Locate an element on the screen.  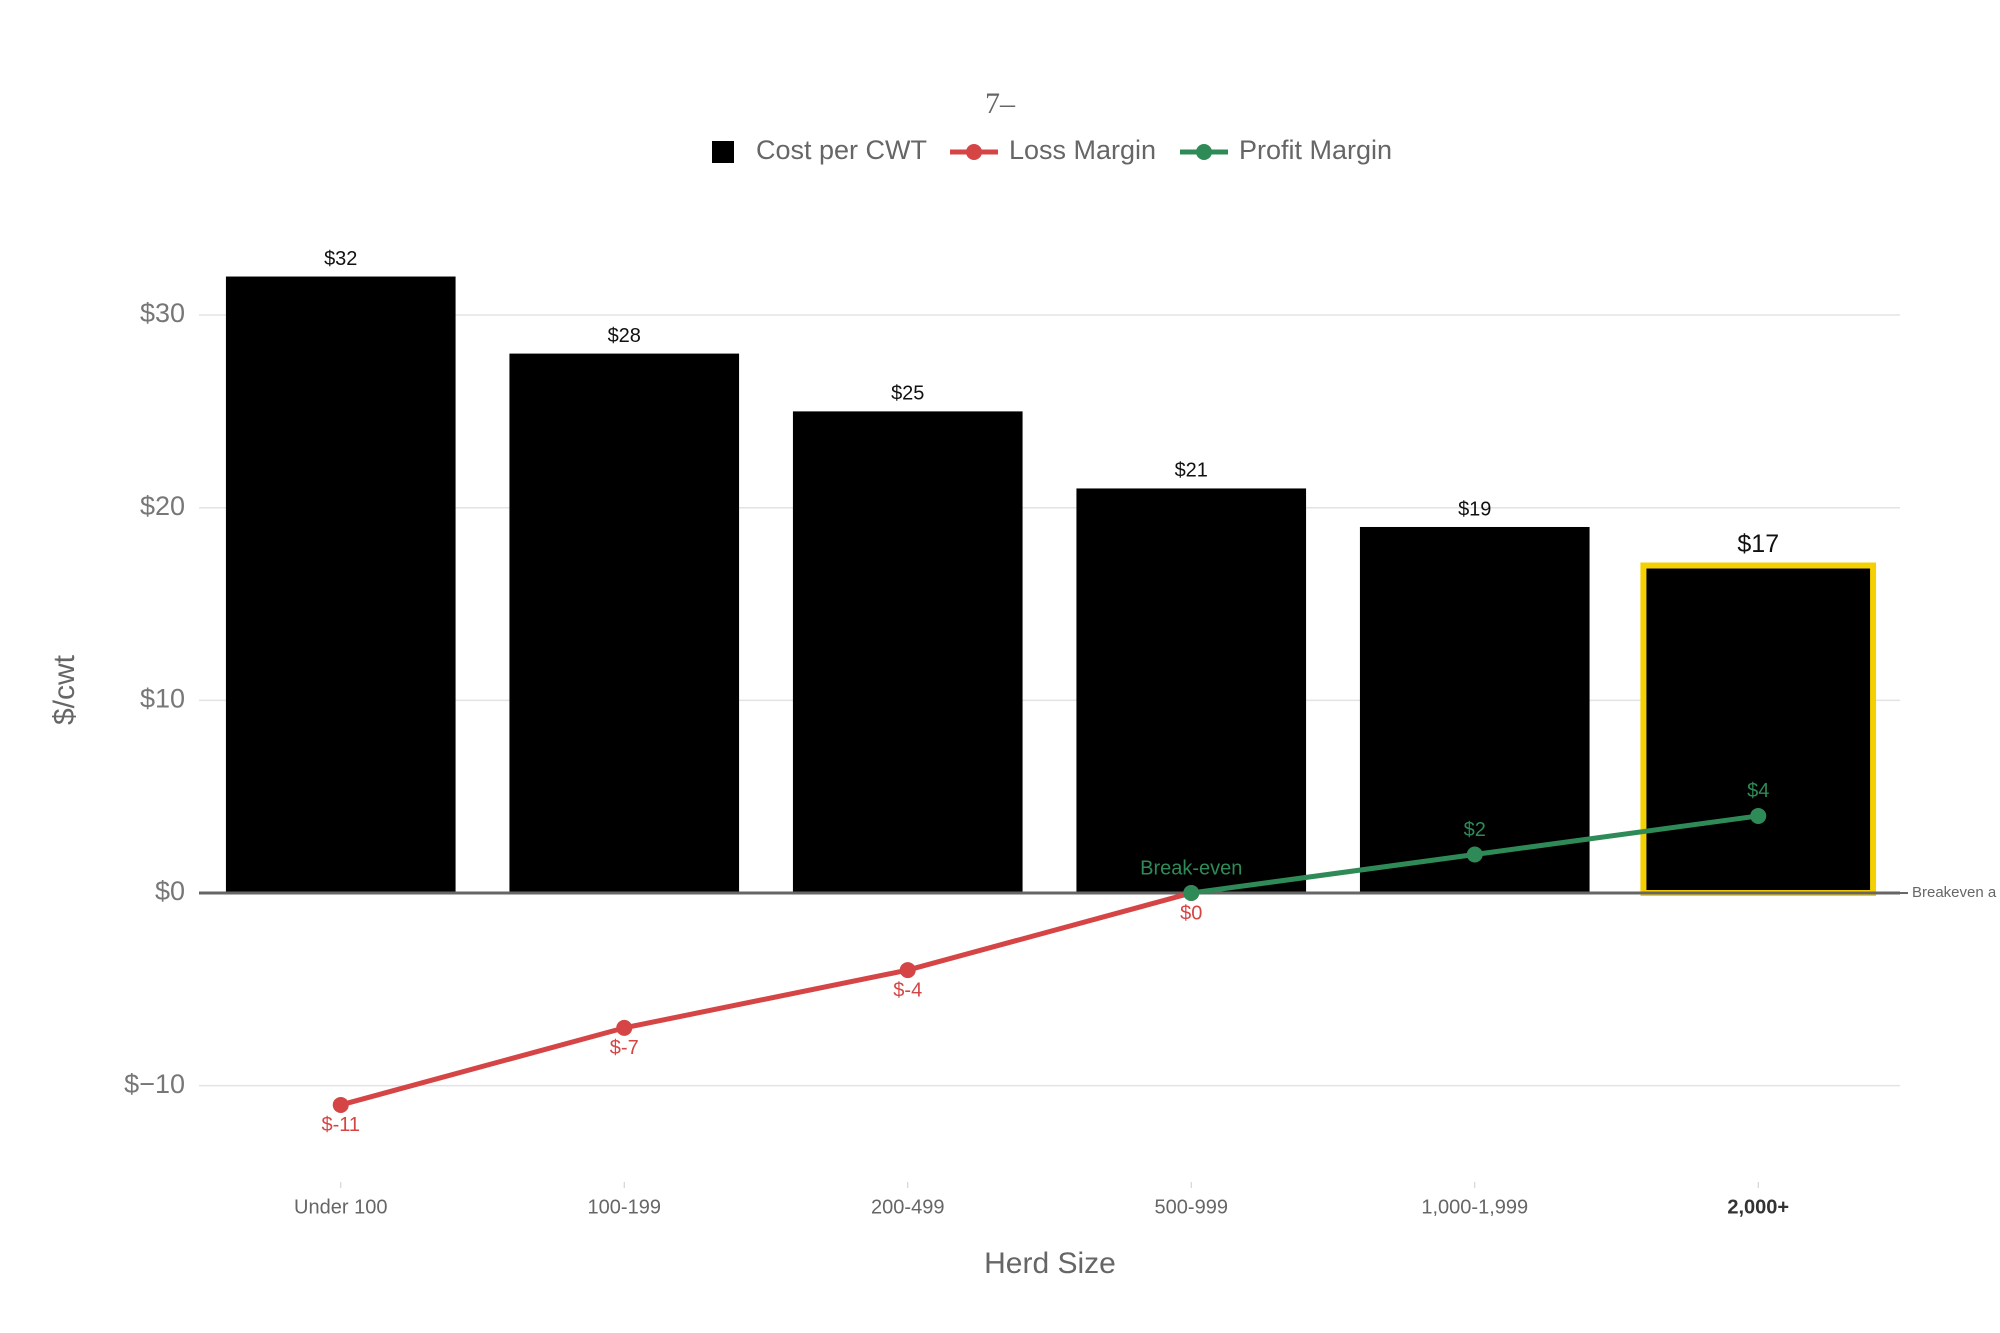
bar-value-label: $19 is located at coordinates (1474, 509).